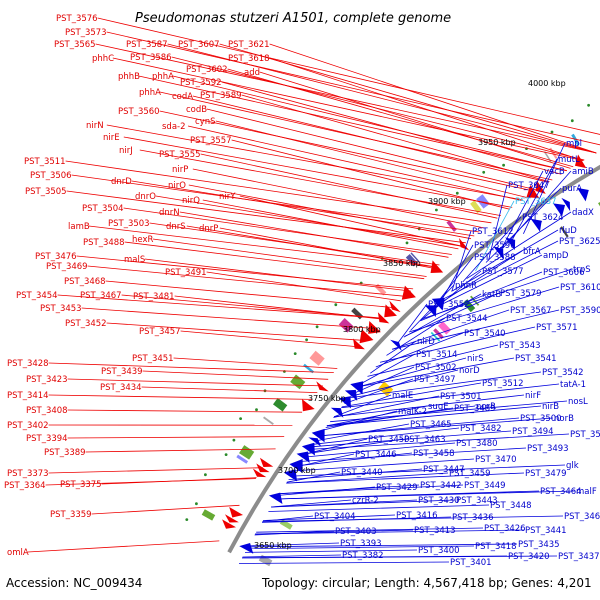  What do you see at coordinates (439, 551) in the screenshot?
I see `reverse-gene-label-88: PST_3400` at bounding box center [439, 551].